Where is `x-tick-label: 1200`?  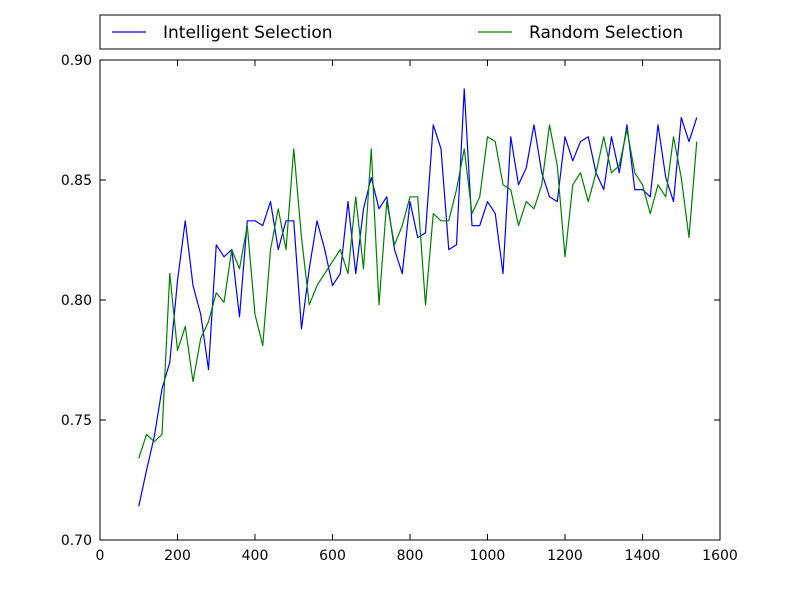 x-tick-label: 1200 is located at coordinates (565, 556).